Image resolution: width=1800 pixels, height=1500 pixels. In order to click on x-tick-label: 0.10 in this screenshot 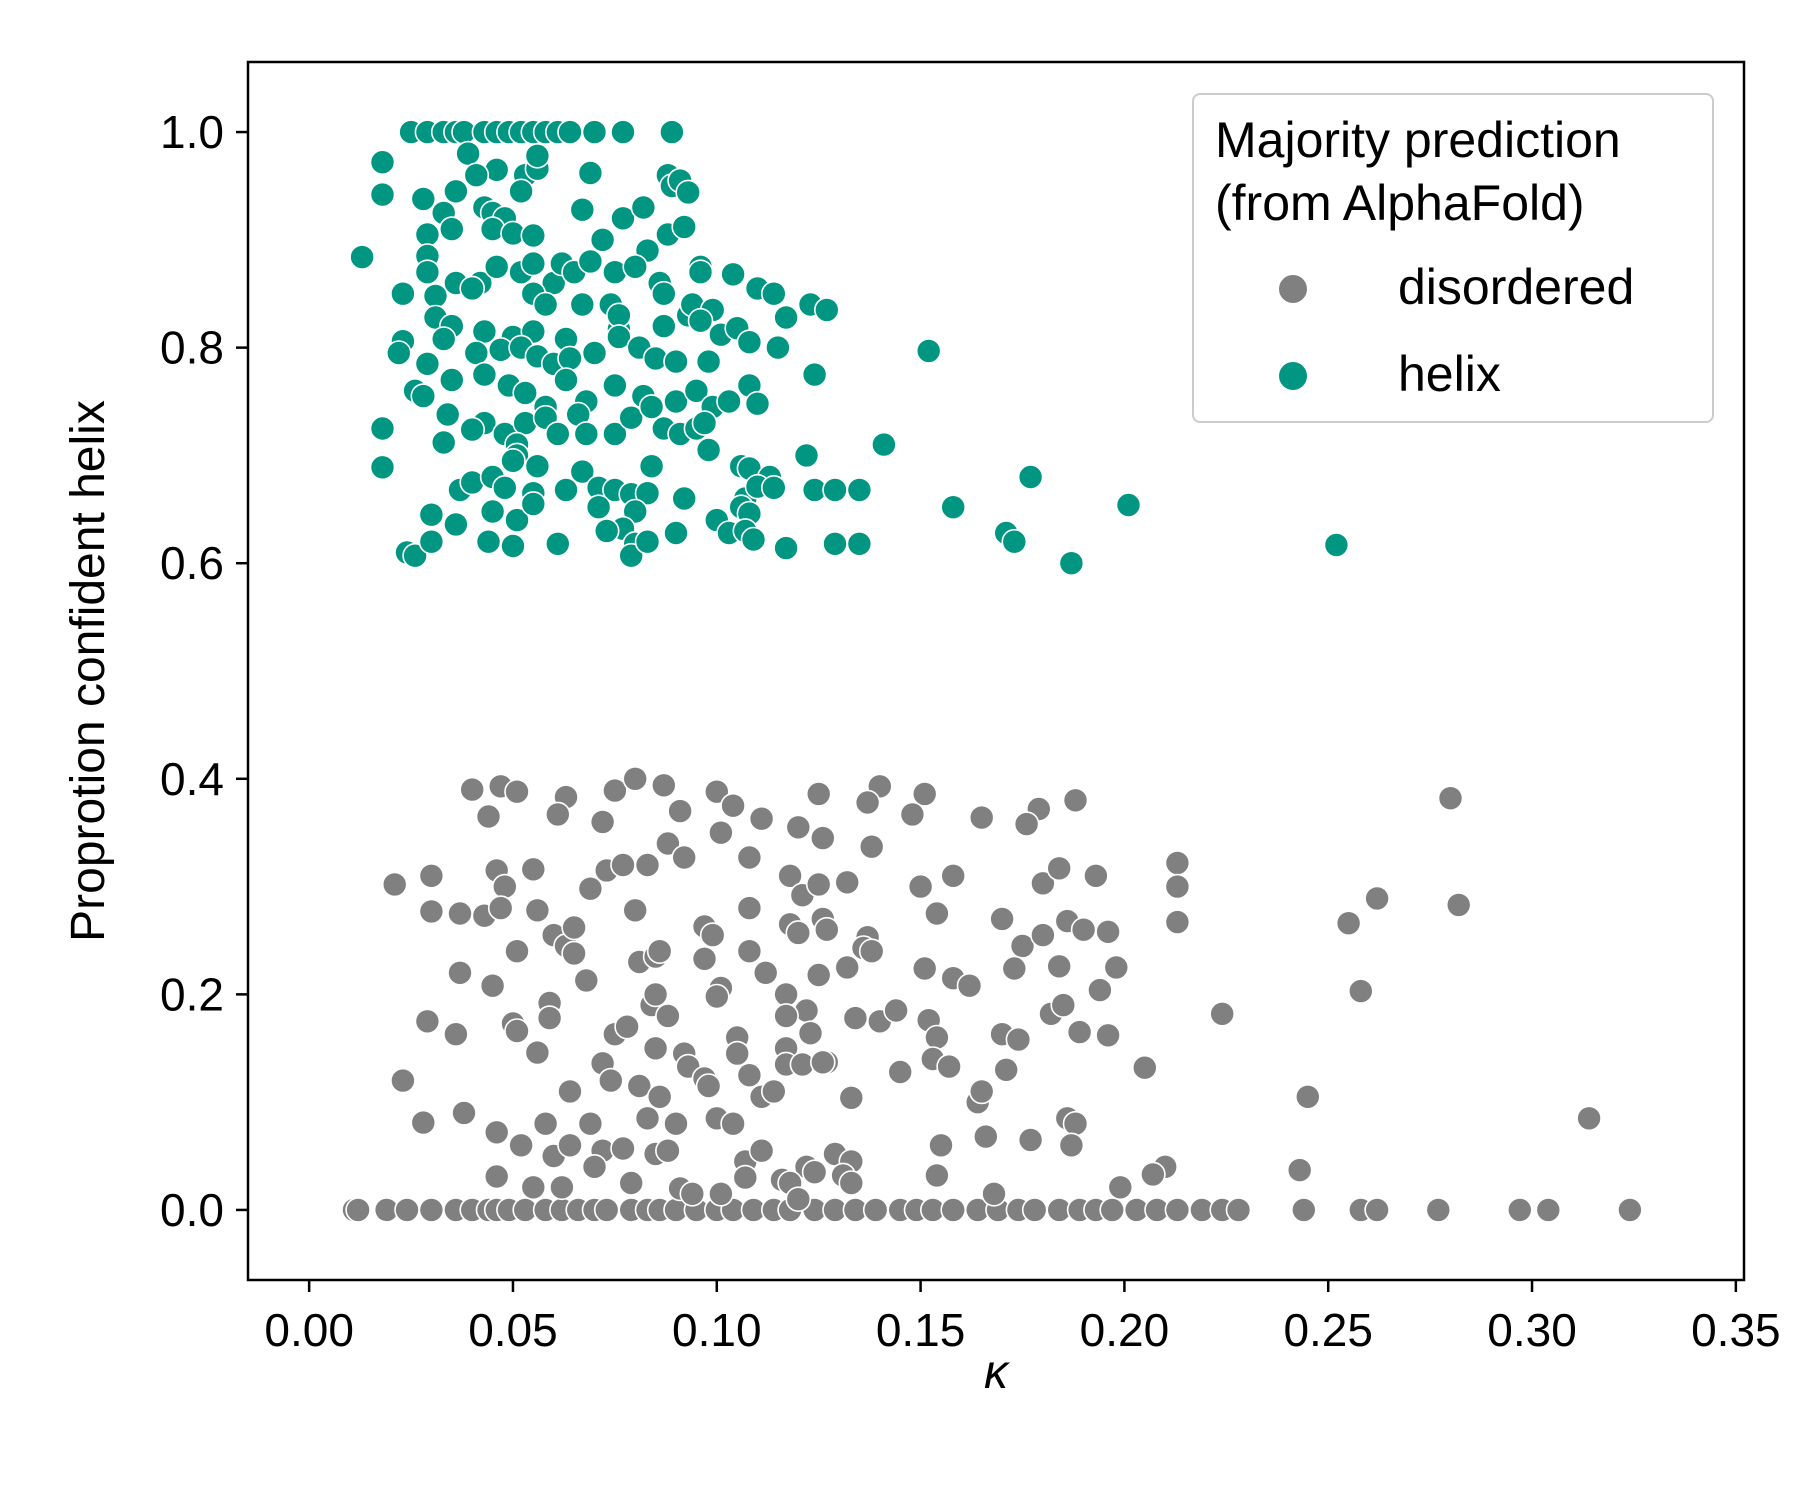, I will do `click(717, 1330)`.